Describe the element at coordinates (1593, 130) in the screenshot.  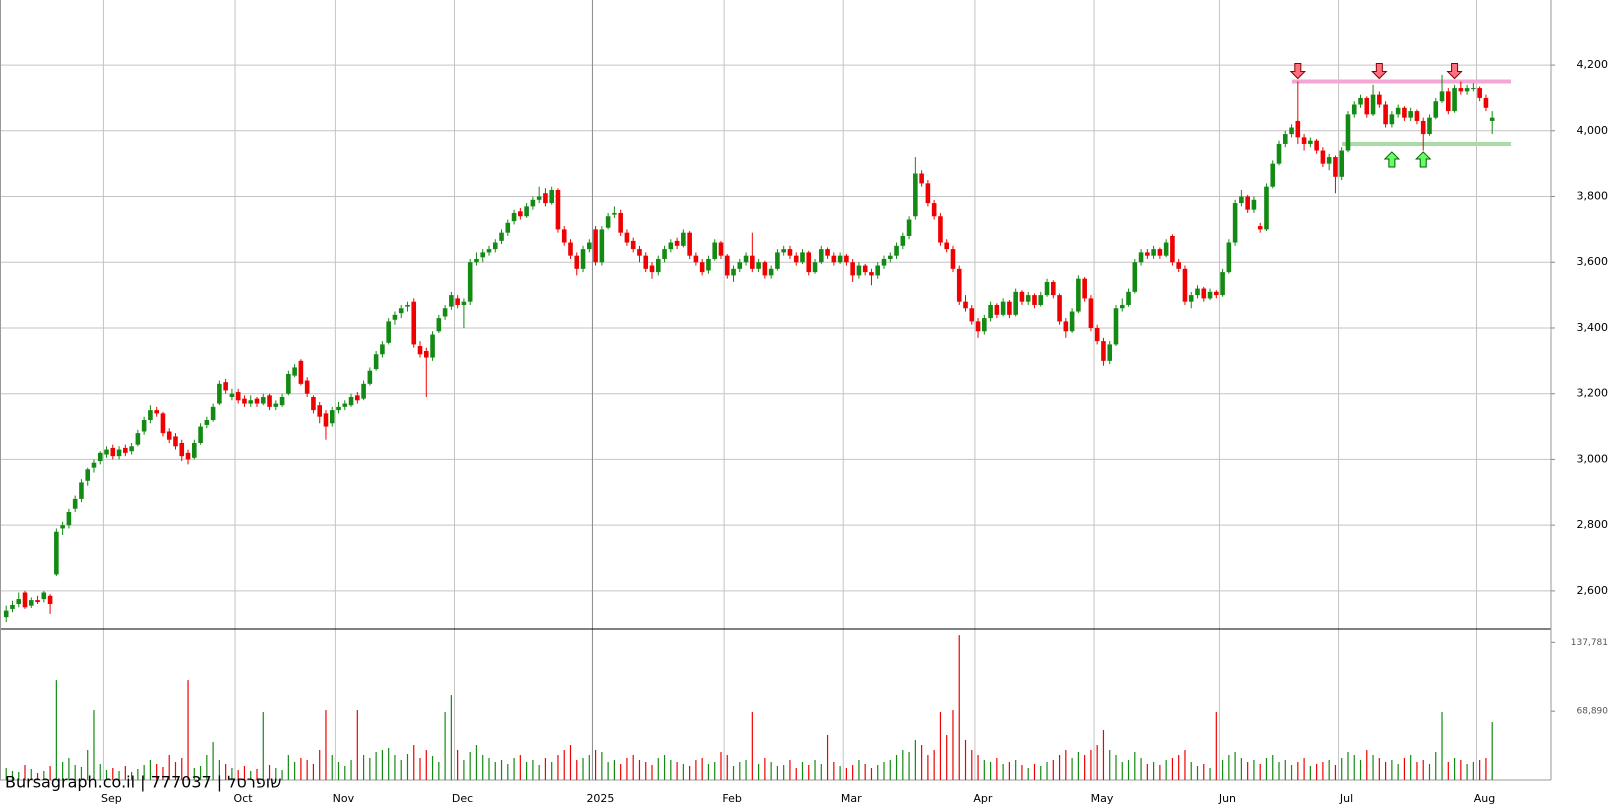
I see `y-tick-label: 4,000` at that location.